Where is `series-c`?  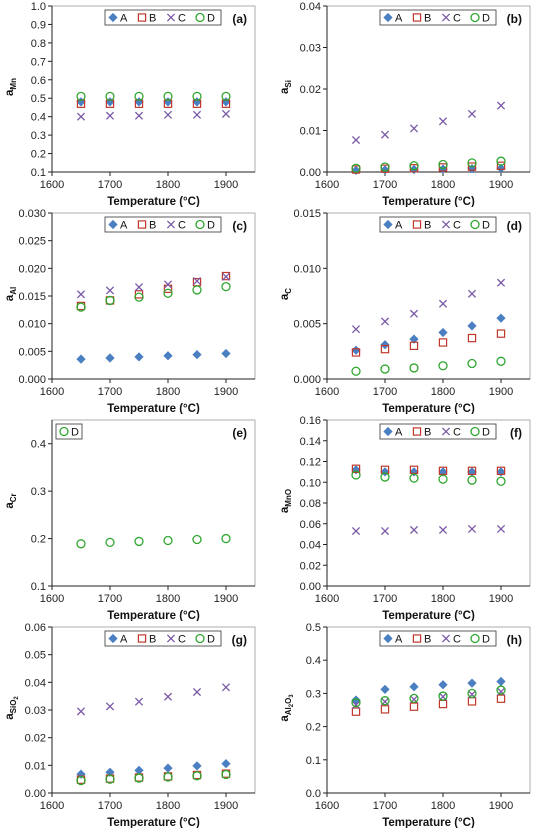 series-c is located at coordinates (428, 123).